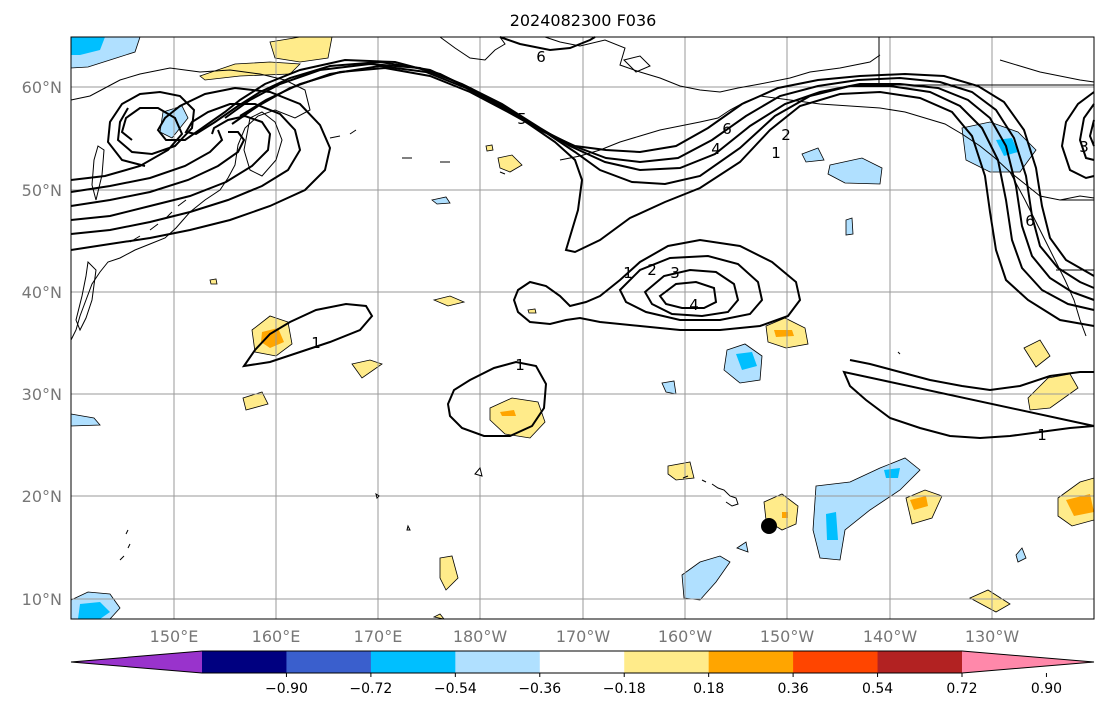  I want to click on field-yellow-dateline-core, so click(508, 413).